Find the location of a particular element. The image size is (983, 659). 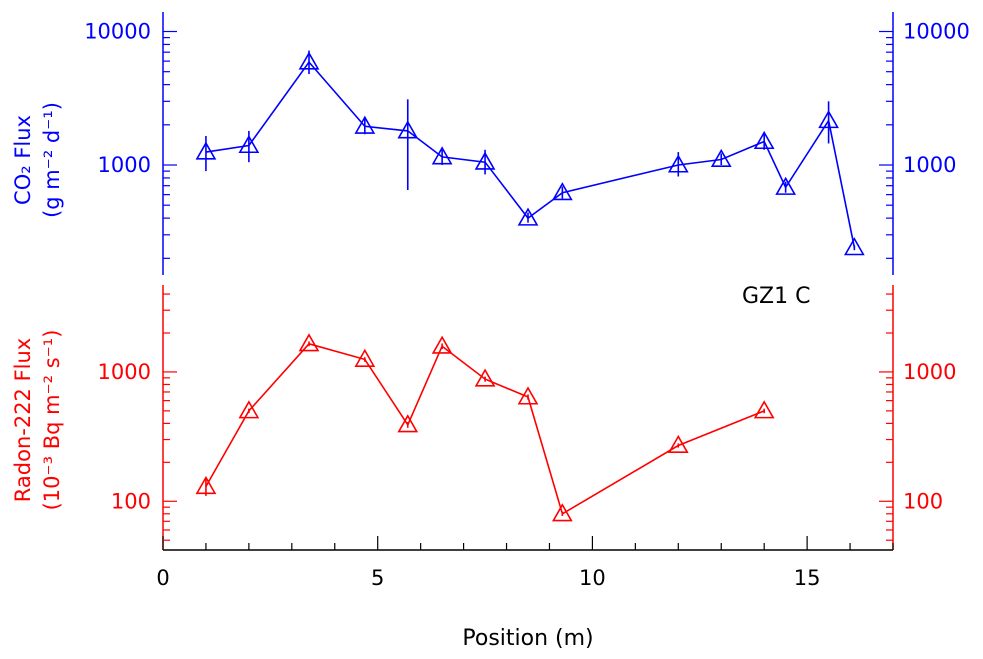

co2-right-tick-label: 10000 is located at coordinates (936, 32).